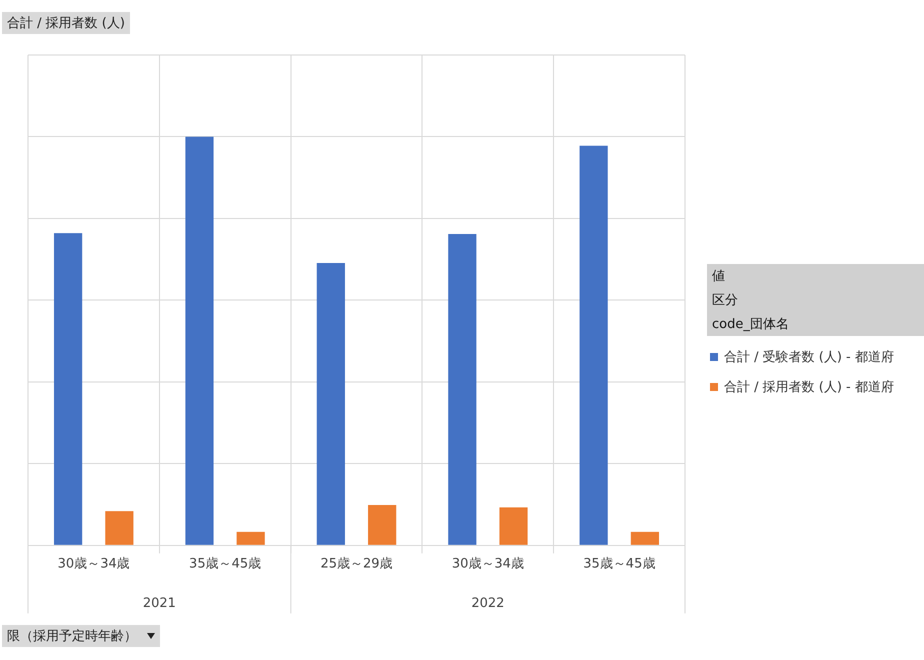 The height and width of the screenshot is (660, 924). What do you see at coordinates (815, 300) in the screenshot?
I see `text: 区分` at bounding box center [815, 300].